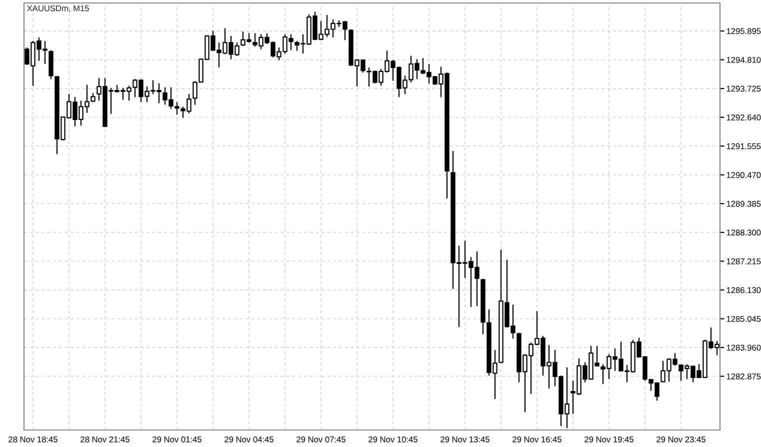 This screenshot has width=761, height=447. What do you see at coordinates (743, 261) in the screenshot?
I see `y-tick-label: 1287.215` at bounding box center [743, 261].